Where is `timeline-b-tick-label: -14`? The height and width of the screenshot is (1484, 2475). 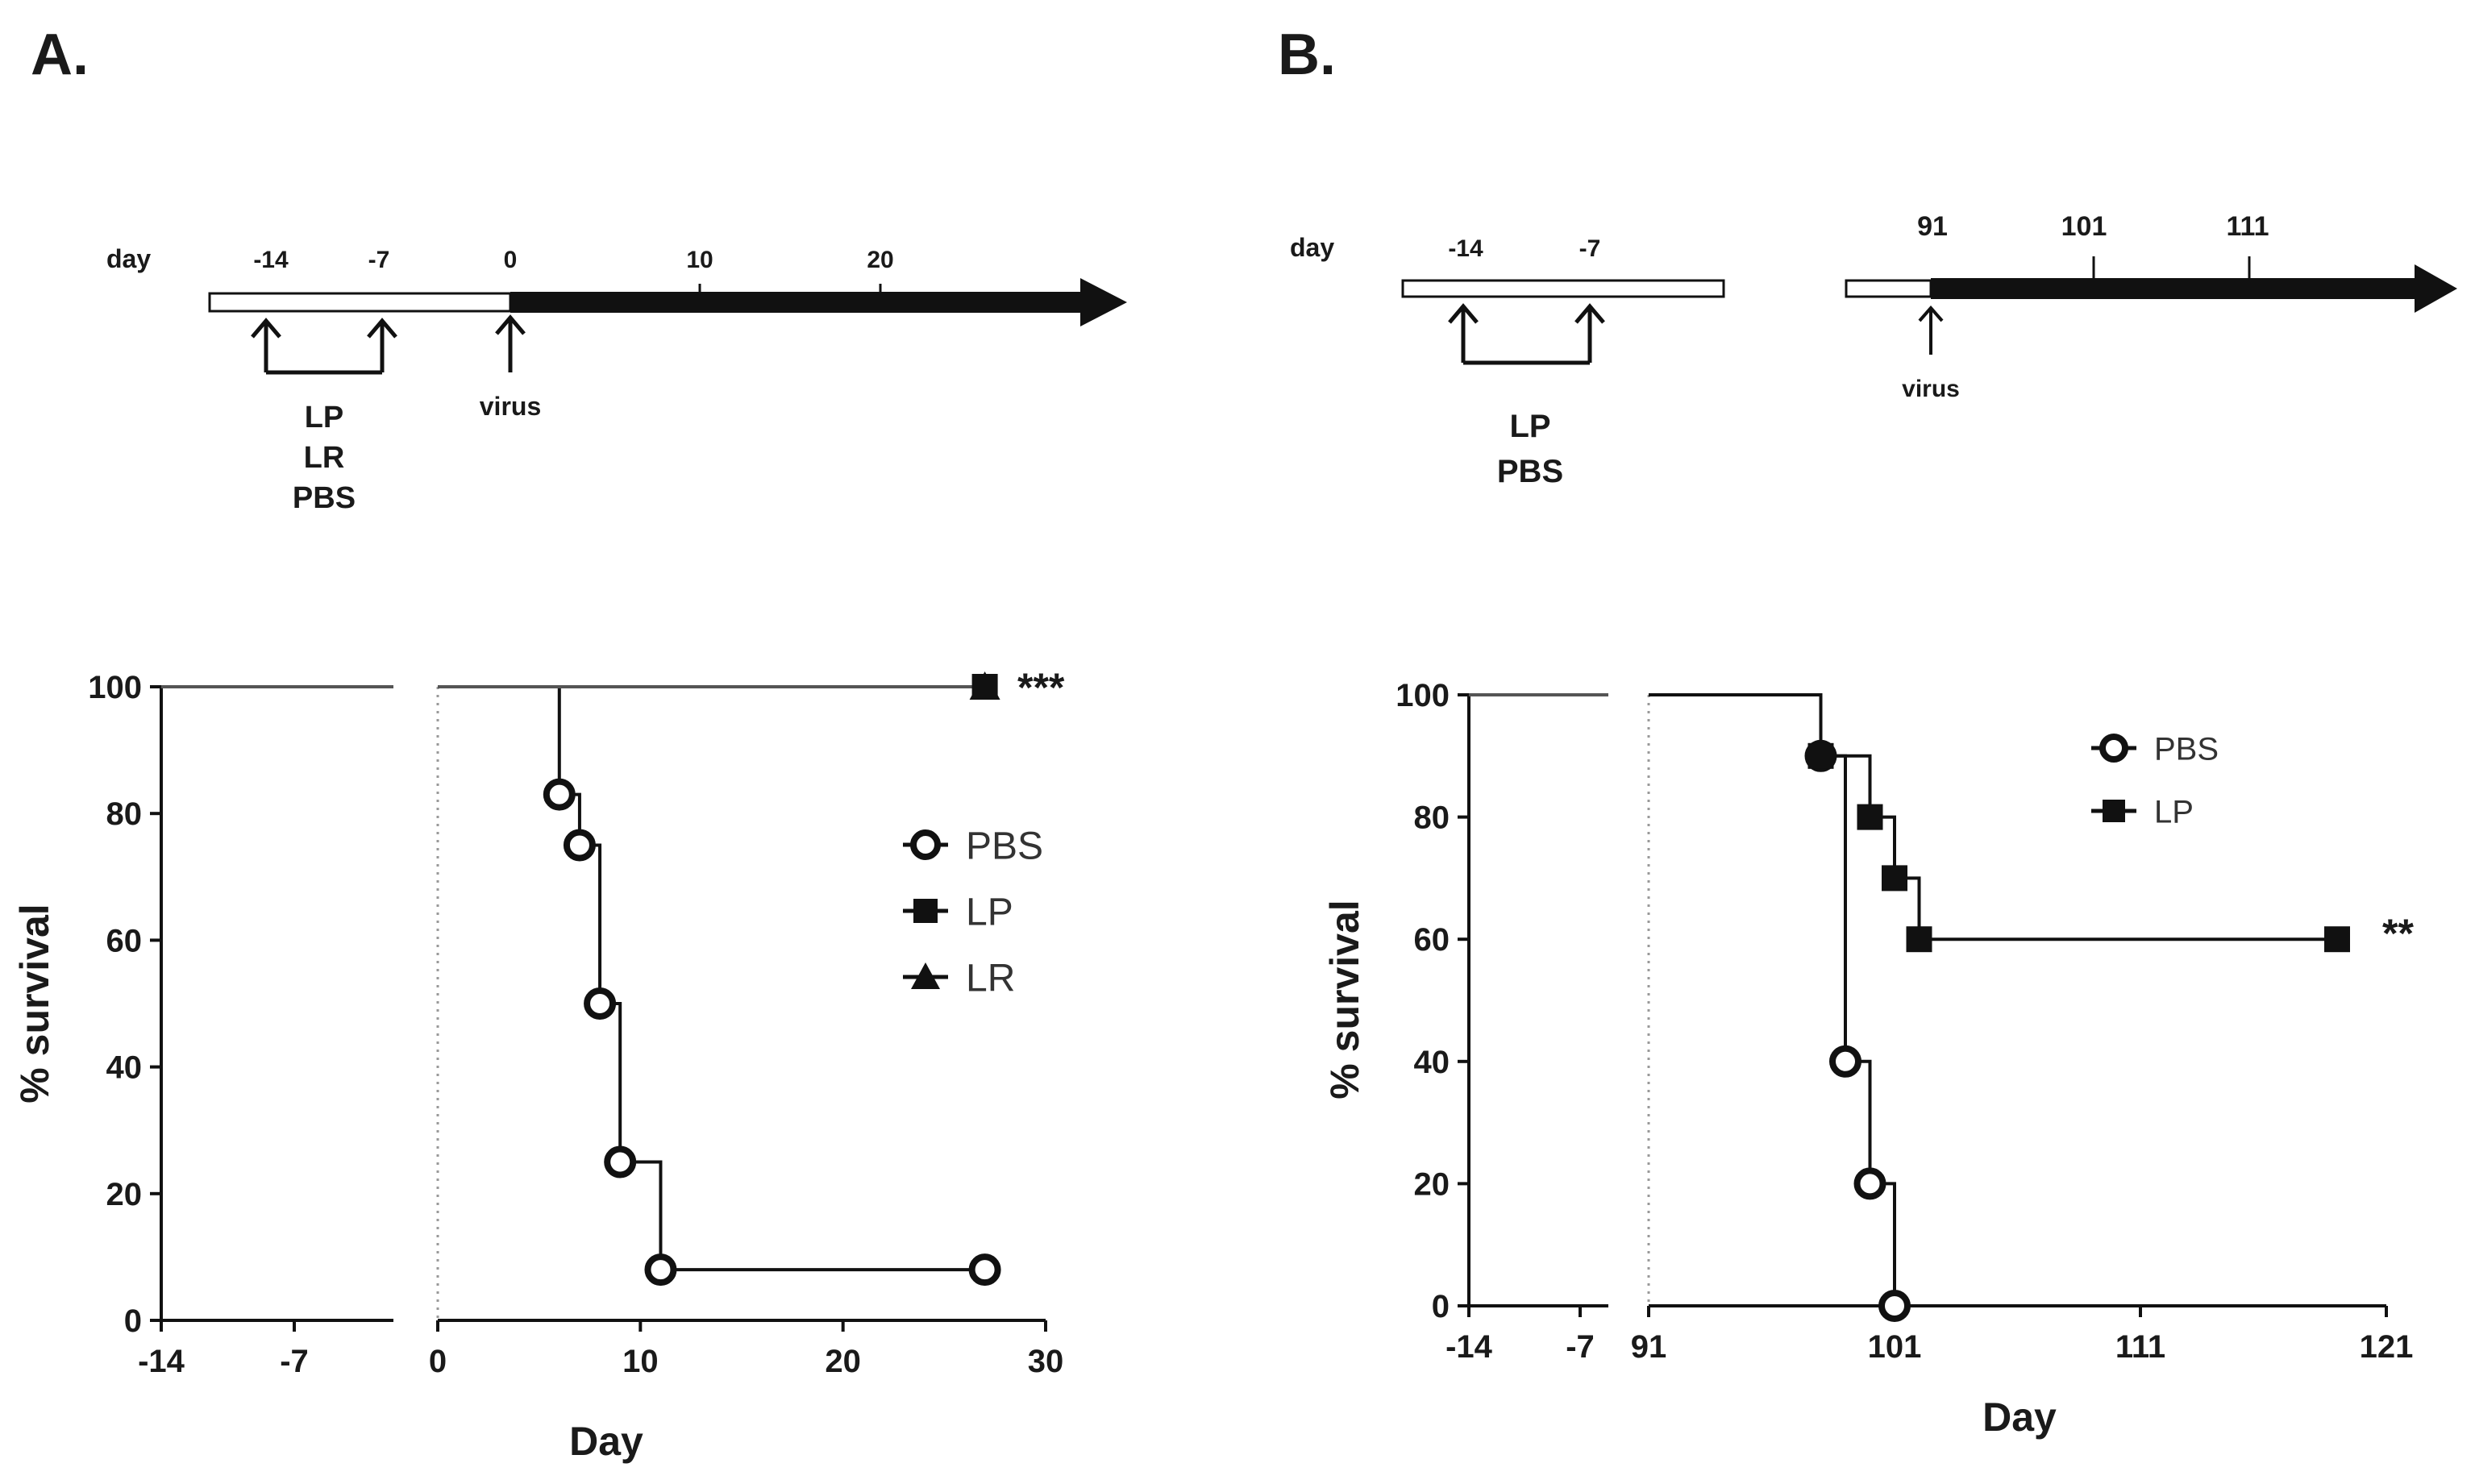 timeline-b-tick-label: -14 is located at coordinates (1465, 248).